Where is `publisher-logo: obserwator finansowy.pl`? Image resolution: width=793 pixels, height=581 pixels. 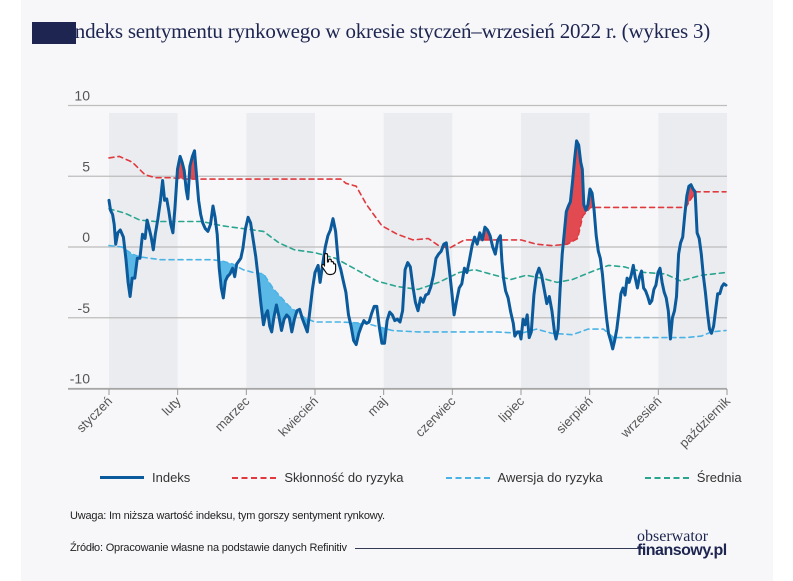 publisher-logo: obserwator finansowy.pl is located at coordinates (682, 543).